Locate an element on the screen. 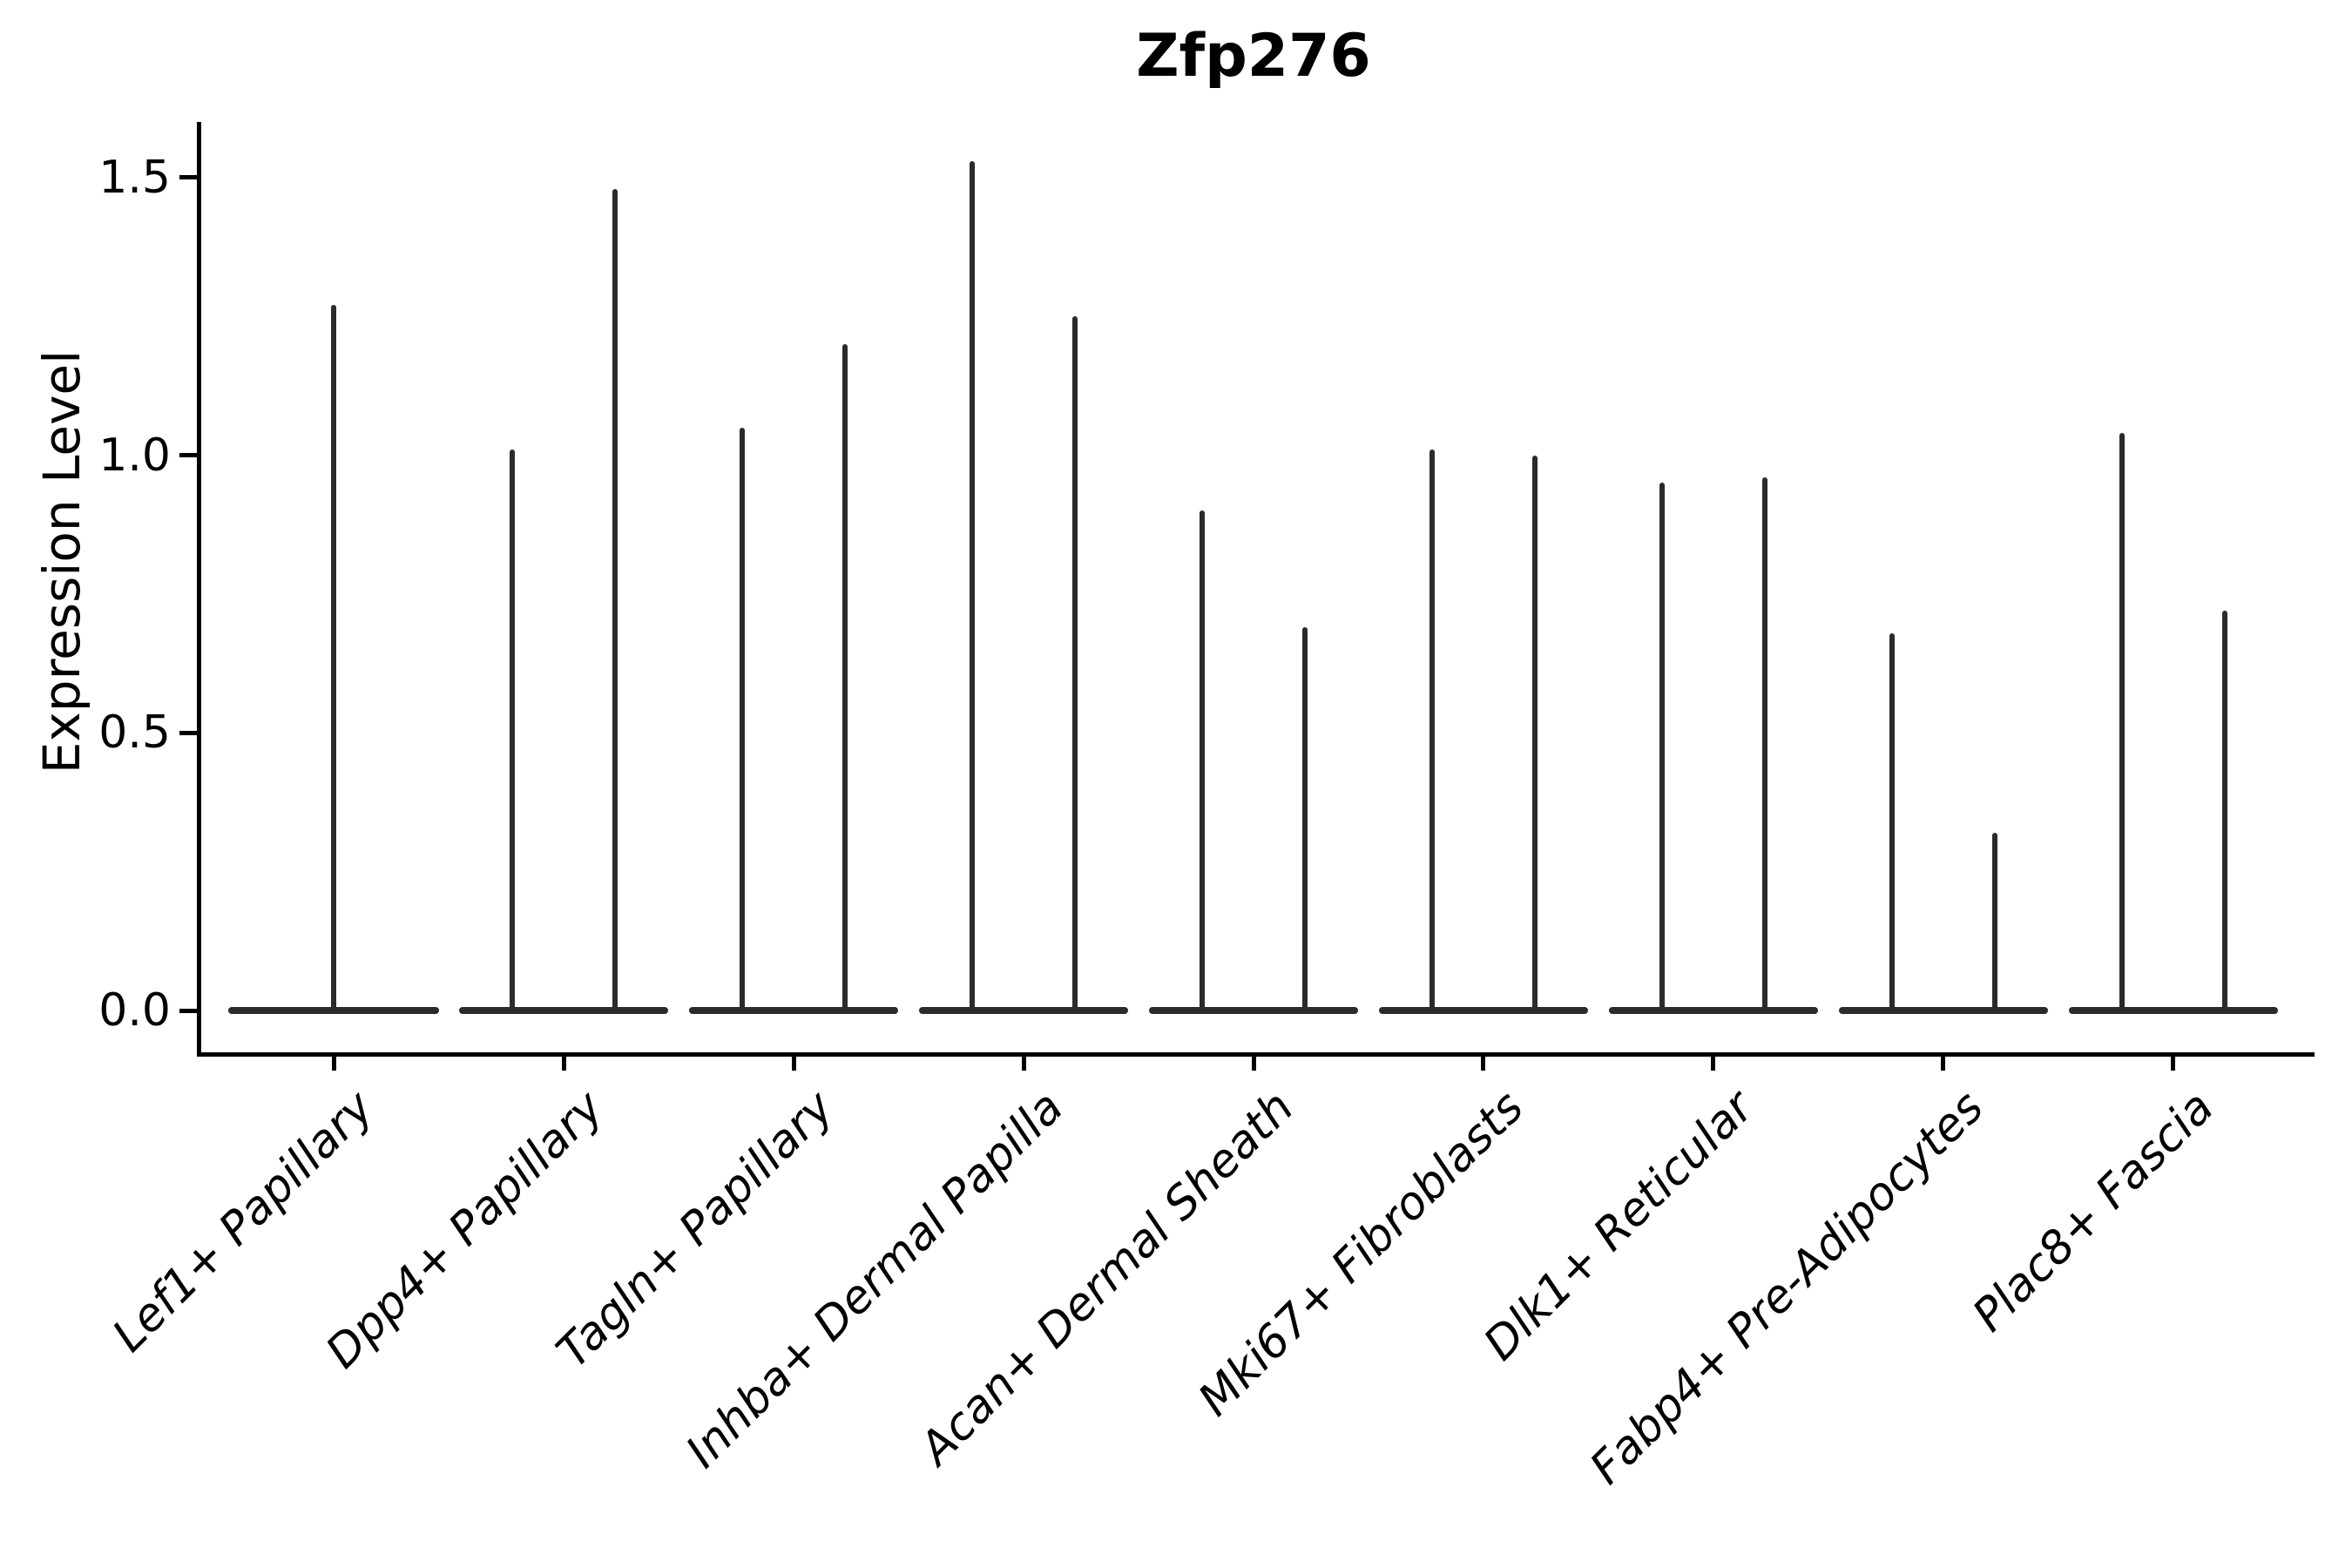  y-axis-label: Expression Level is located at coordinates (61, 561).